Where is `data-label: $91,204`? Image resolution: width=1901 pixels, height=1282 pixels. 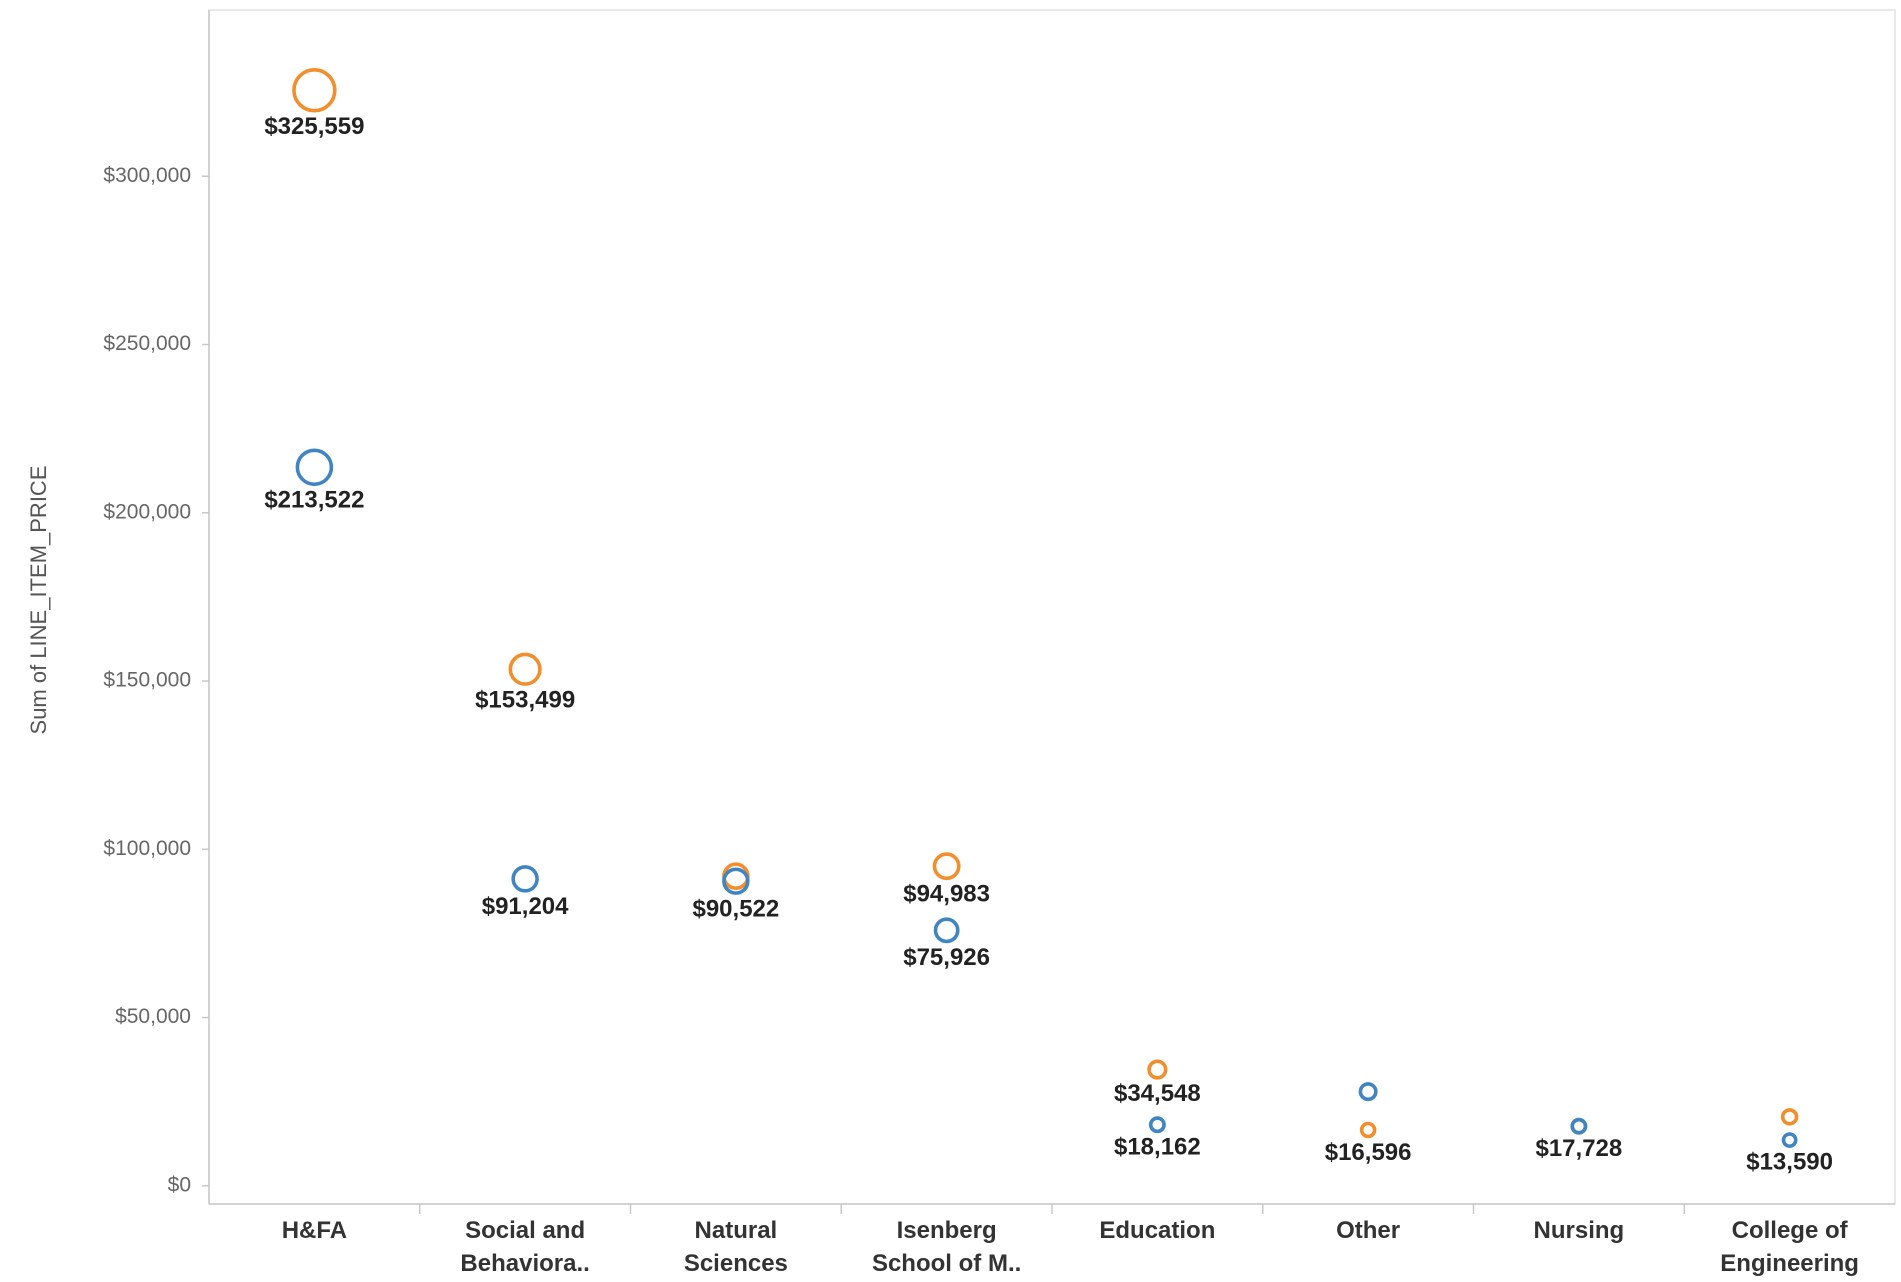
data-label: $91,204 is located at coordinates (525, 906).